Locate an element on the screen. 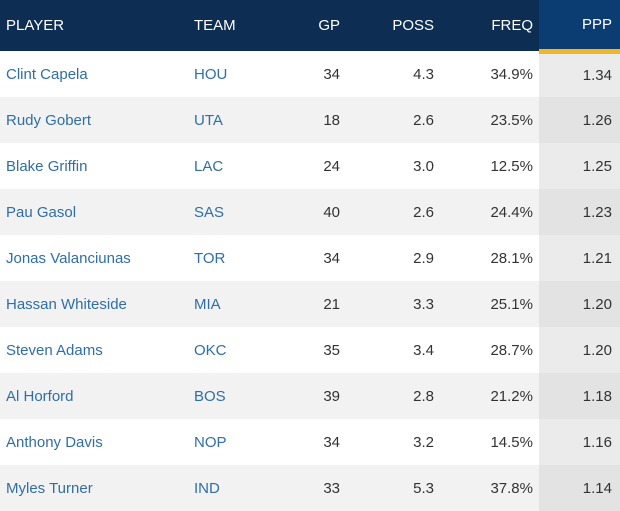 This screenshot has height=511, width=620. team-abbr-link: UTA is located at coordinates (208, 120).